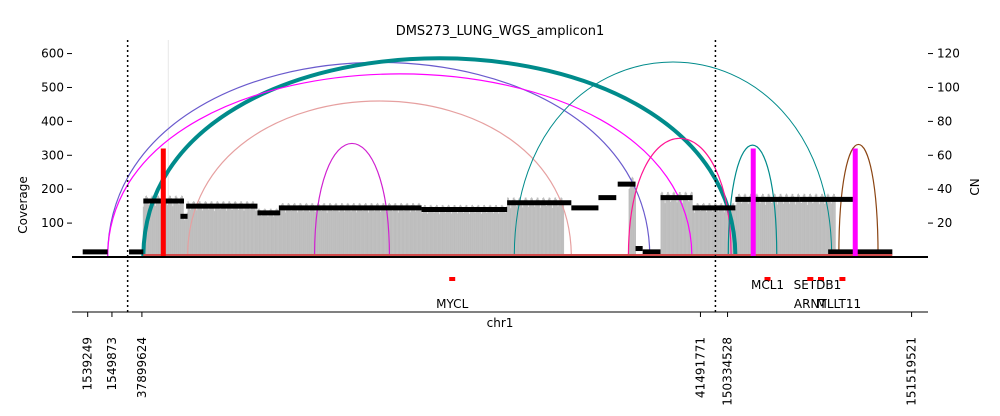 The height and width of the screenshot is (416, 1000). Describe the element at coordinates (912, 371) in the screenshot. I see `x-tick-label: 151519521` at that location.